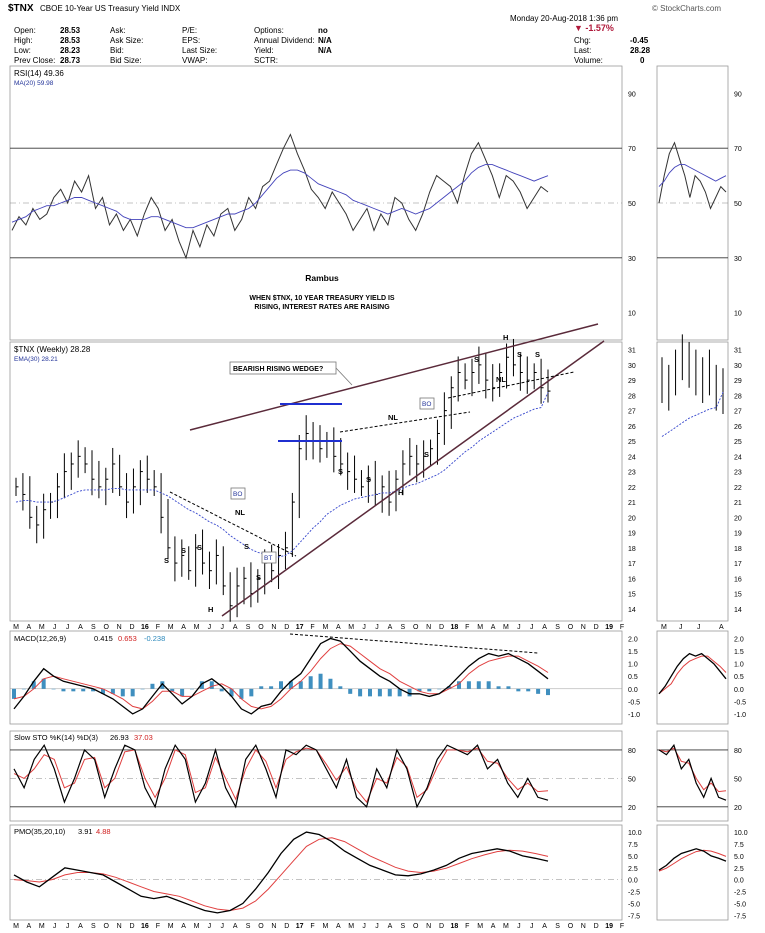 The height and width of the screenshot is (933, 765). I want to click on price-inset-tick-label: 26, so click(738, 427).